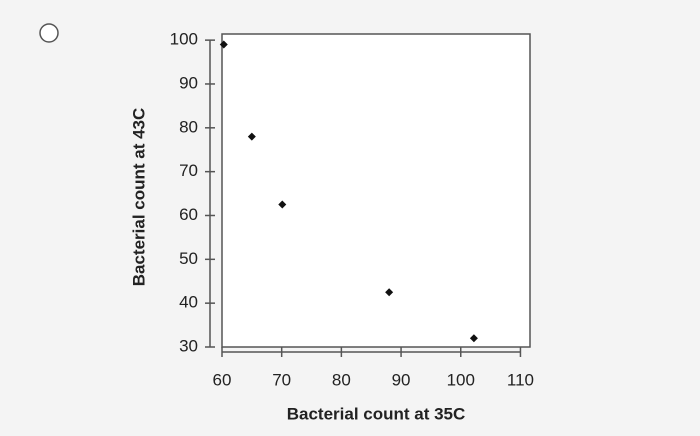  Describe the element at coordinates (401, 379) in the screenshot. I see `x-tick-label: 90` at that location.